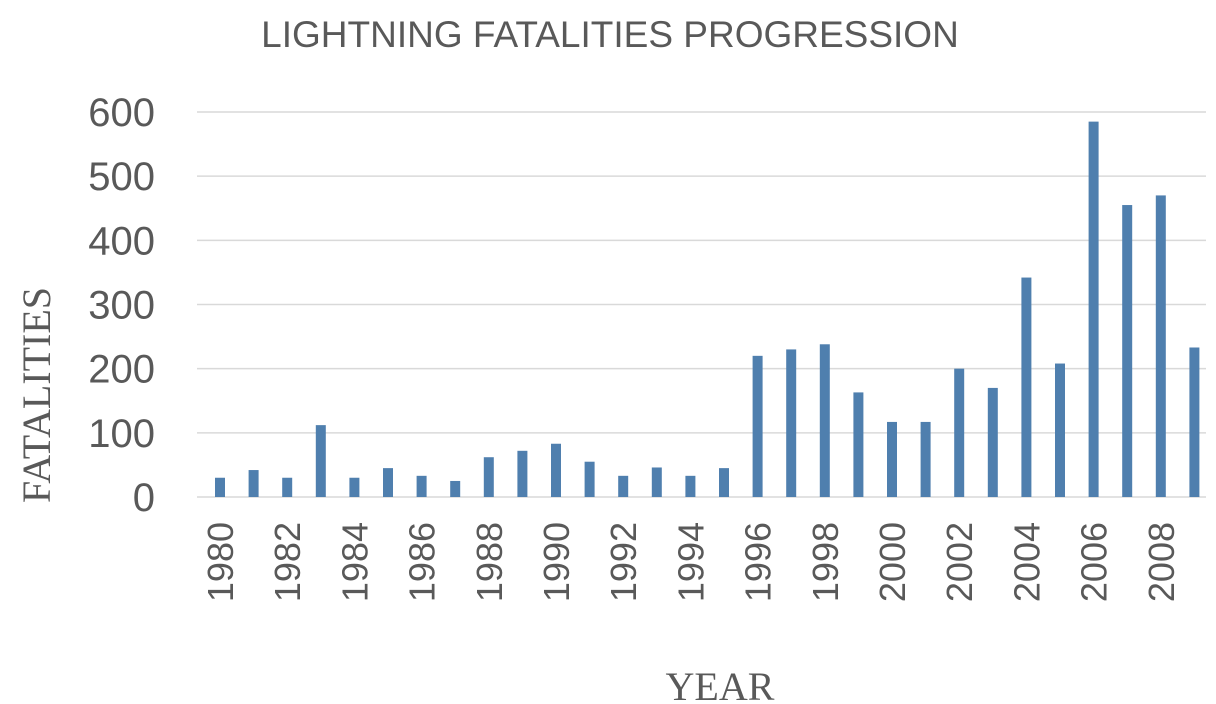 The width and height of the screenshot is (1216, 704). What do you see at coordinates (1026, 562) in the screenshot?
I see `x-tick-label: 2004` at bounding box center [1026, 562].